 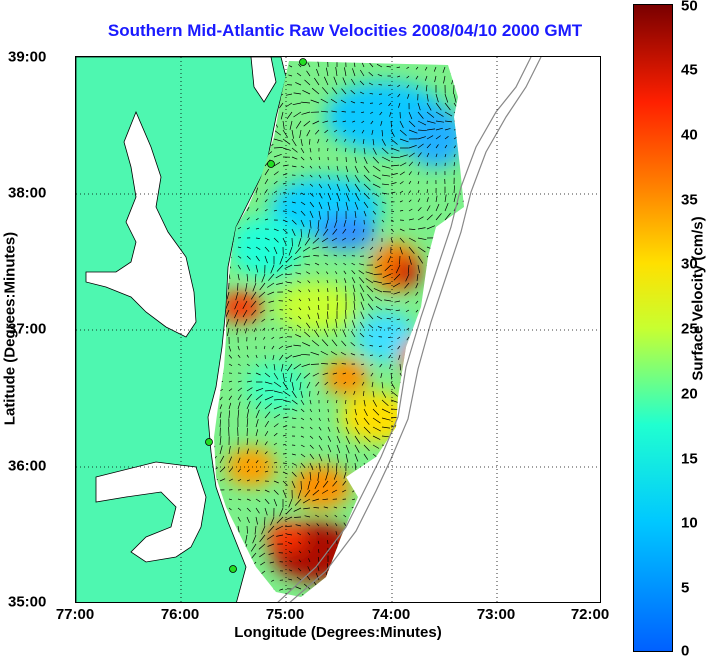 What do you see at coordinates (141, 224) in the screenshot?
I see `chesapeake-bay` at bounding box center [141, 224].